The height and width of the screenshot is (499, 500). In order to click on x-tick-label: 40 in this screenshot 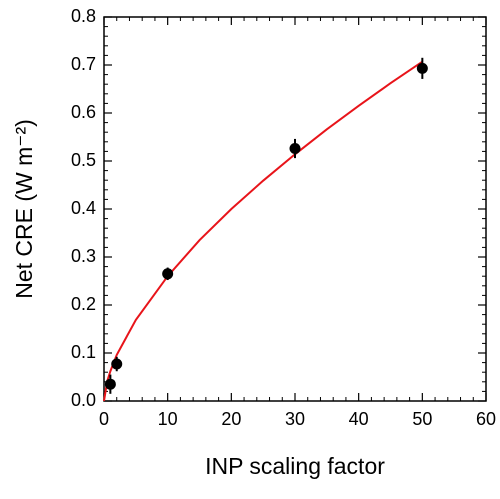, I will do `click(359, 419)`.